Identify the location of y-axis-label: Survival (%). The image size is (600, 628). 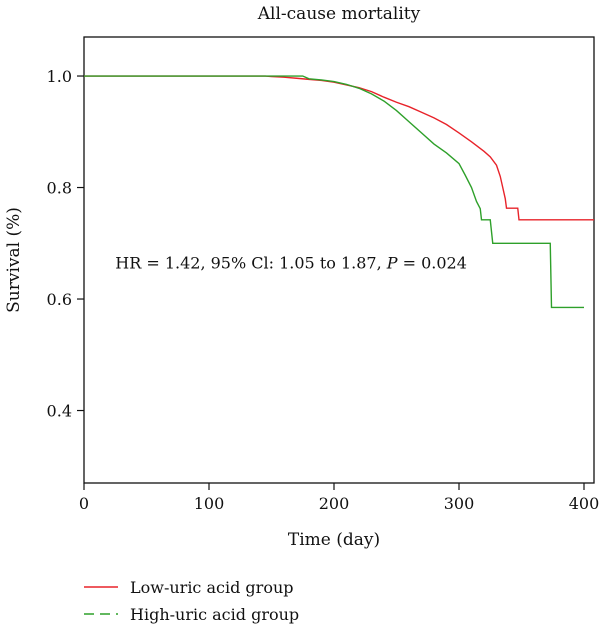
(14, 260).